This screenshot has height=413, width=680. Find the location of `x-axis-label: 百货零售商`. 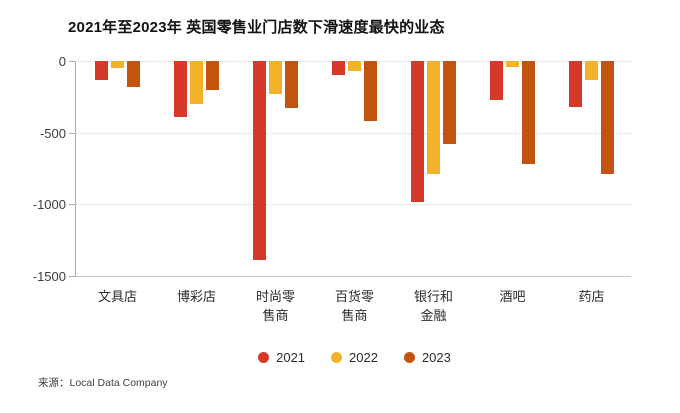

x-axis-label: 百货零售商 is located at coordinates (354, 306).